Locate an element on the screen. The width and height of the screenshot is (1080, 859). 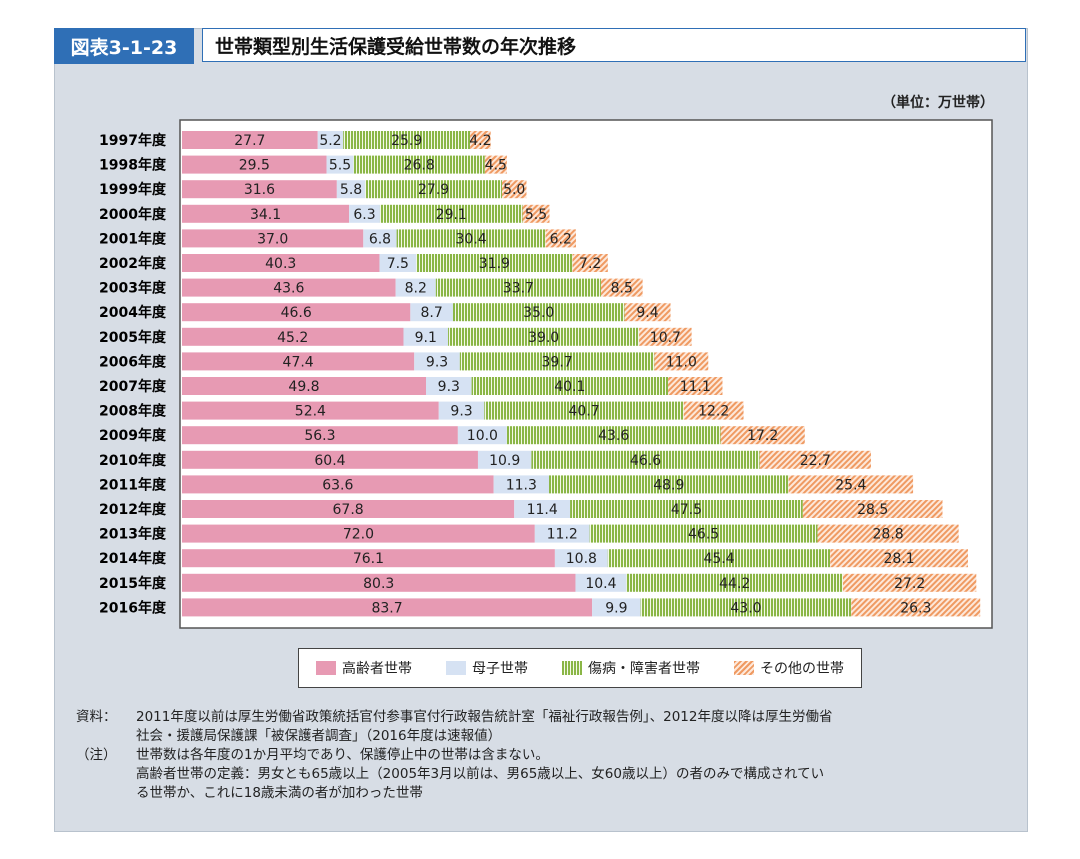
value-label: 26.3 is located at coordinates (915, 608).